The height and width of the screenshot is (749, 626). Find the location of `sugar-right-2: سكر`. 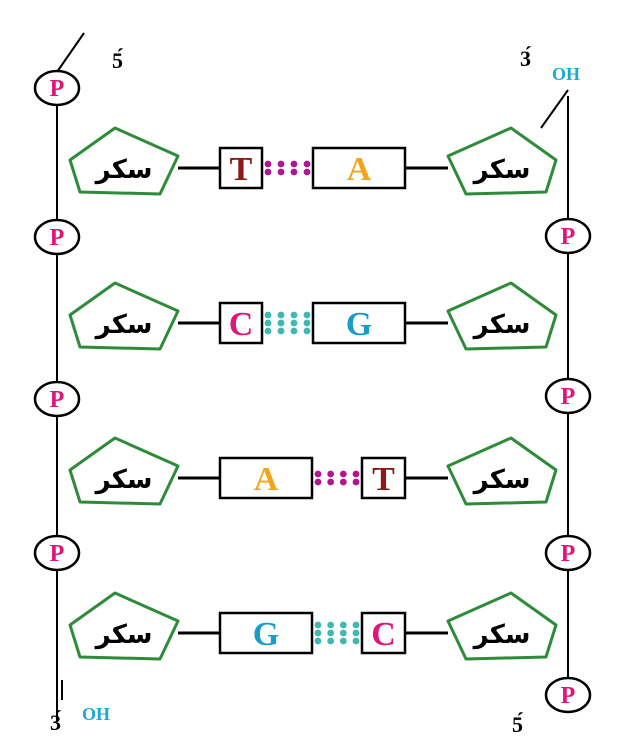

sugar-right-2: سكر is located at coordinates (502, 316).